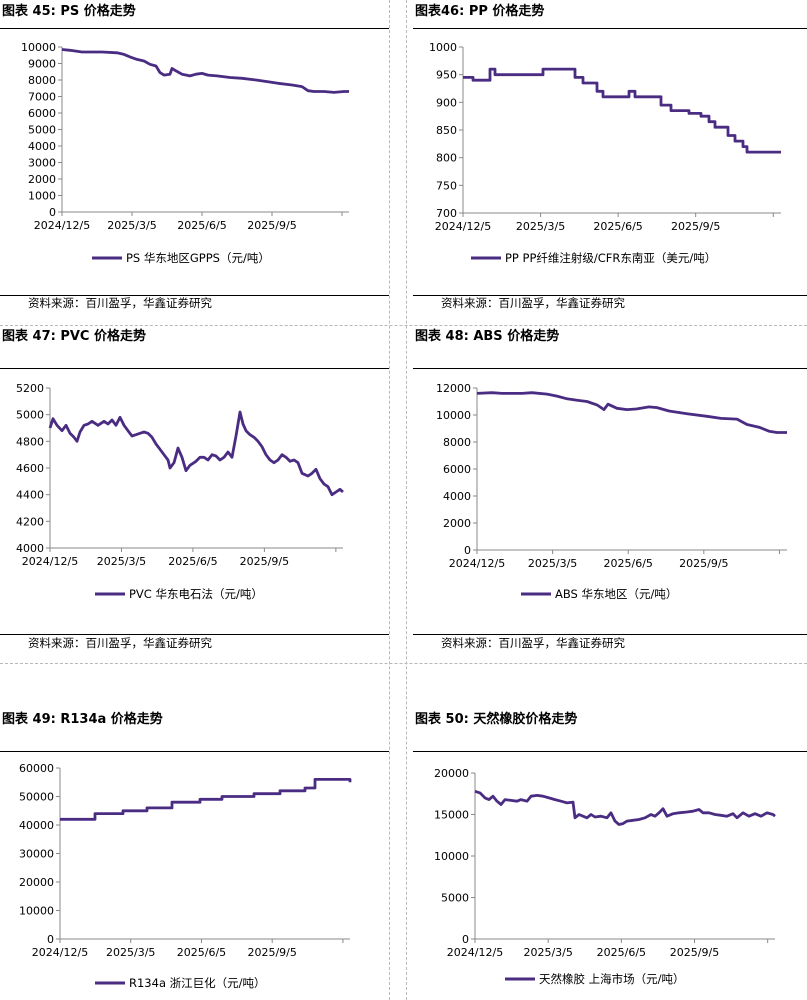 Image resolution: width=807 pixels, height=1000 pixels. Describe the element at coordinates (446, 213) in the screenshot. I see `y-tick-label: 700` at that location.